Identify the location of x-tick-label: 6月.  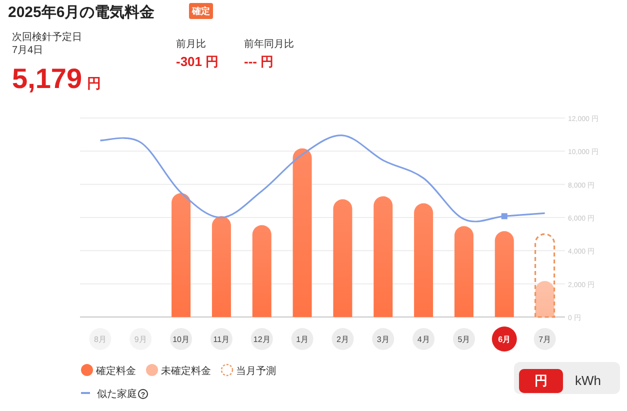
(504, 339).